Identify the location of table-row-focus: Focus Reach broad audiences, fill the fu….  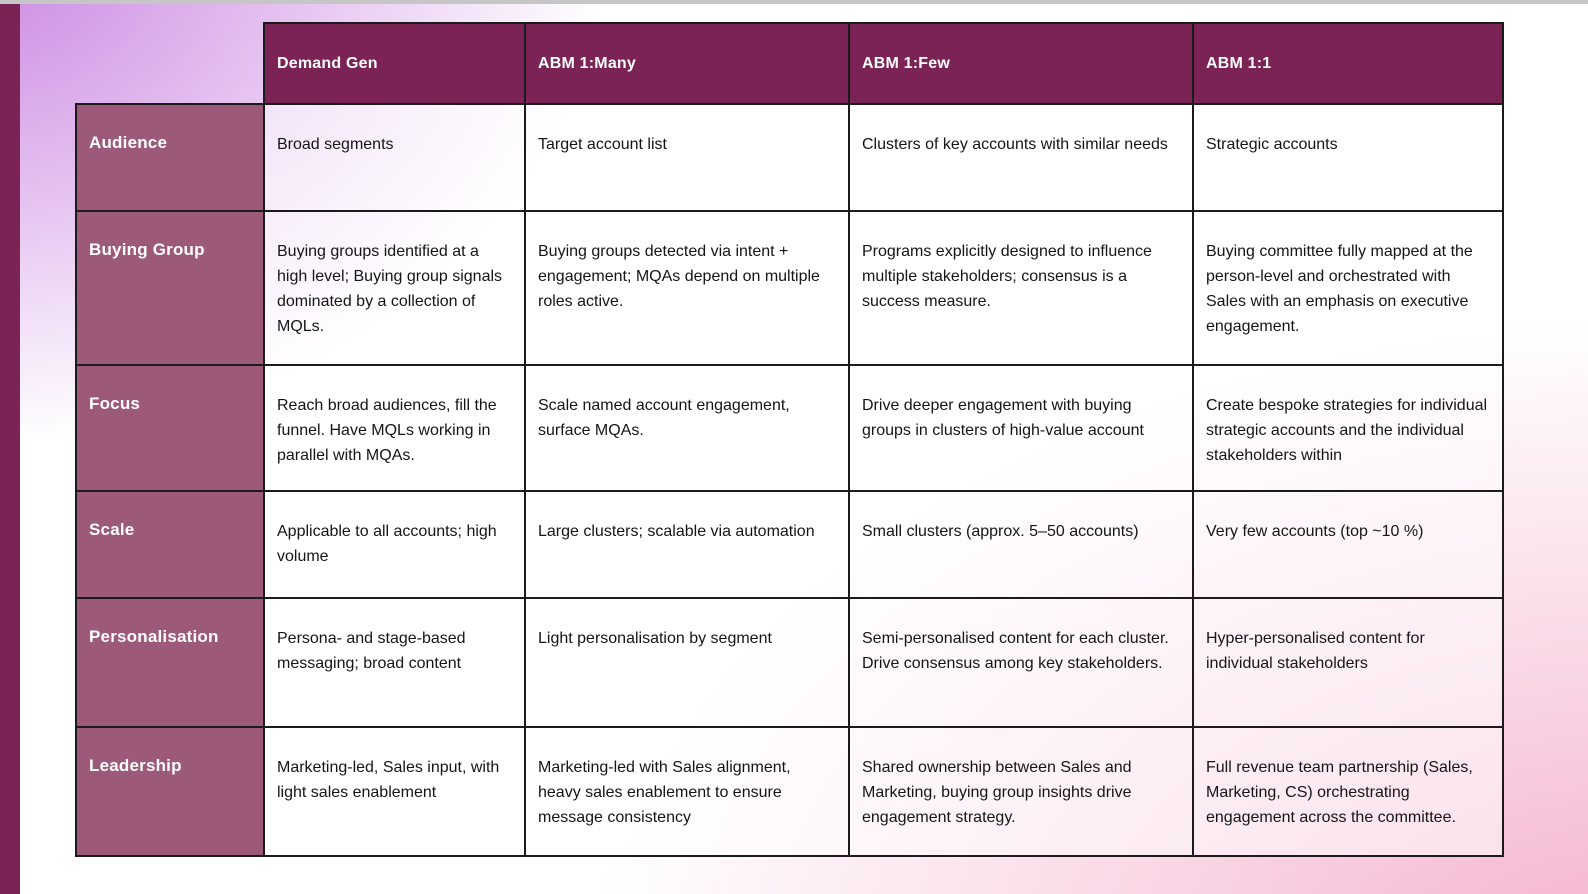
(789, 428).